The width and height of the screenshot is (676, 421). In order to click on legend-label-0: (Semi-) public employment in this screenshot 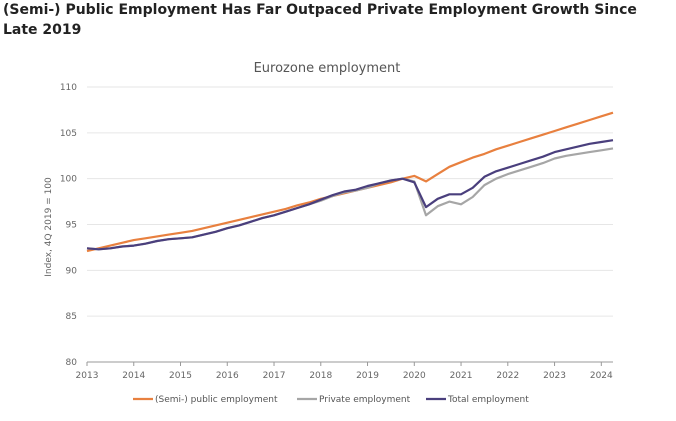, I will do `click(216, 400)`.